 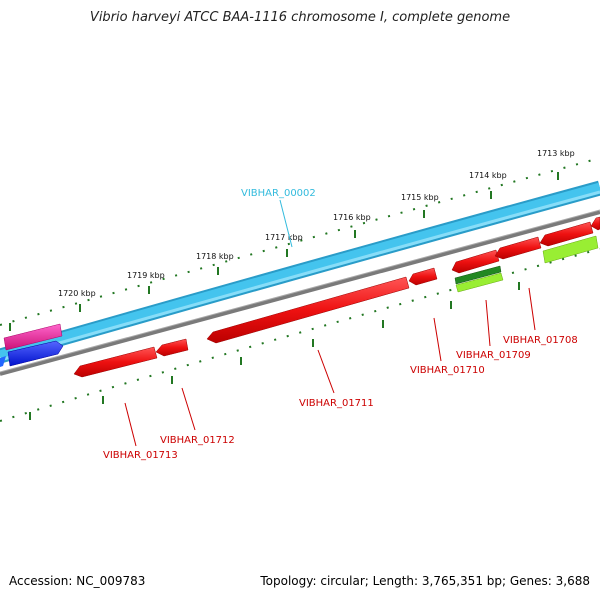 What do you see at coordinates (146, 275) in the screenshot?
I see `kbp-label: 1719 kbp` at bounding box center [146, 275].